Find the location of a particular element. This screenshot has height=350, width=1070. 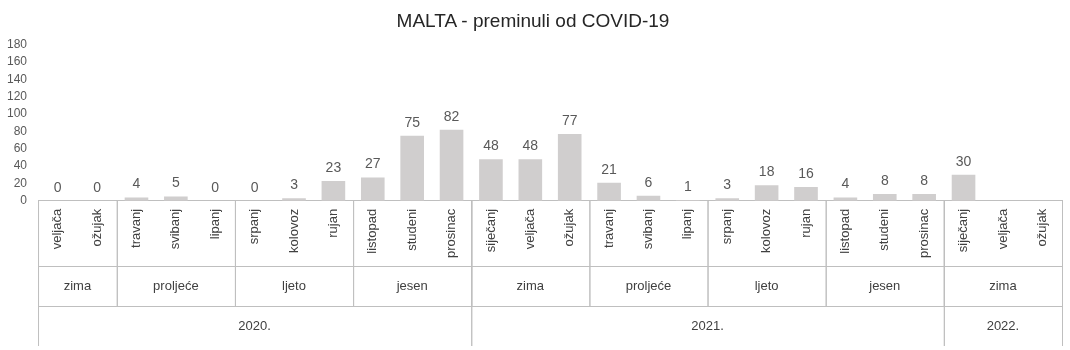

data-label: 6 is located at coordinates (648, 181).